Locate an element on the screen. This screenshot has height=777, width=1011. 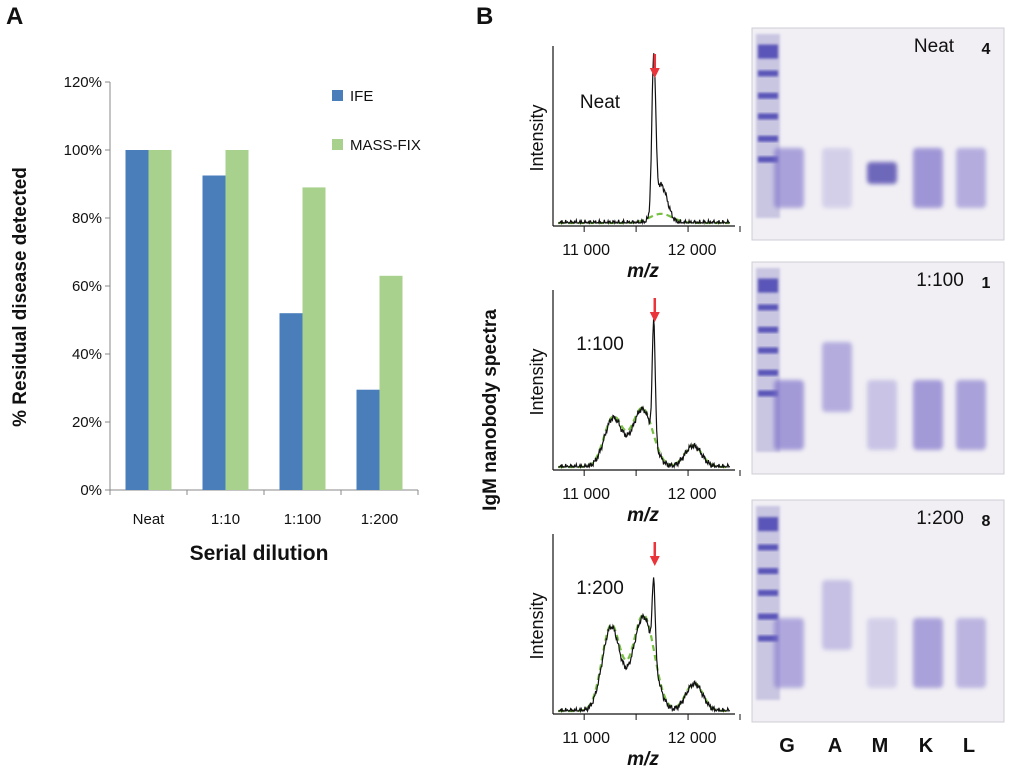
bar-chart-legend: IFE MASS-FIX is located at coordinates (376, 121).